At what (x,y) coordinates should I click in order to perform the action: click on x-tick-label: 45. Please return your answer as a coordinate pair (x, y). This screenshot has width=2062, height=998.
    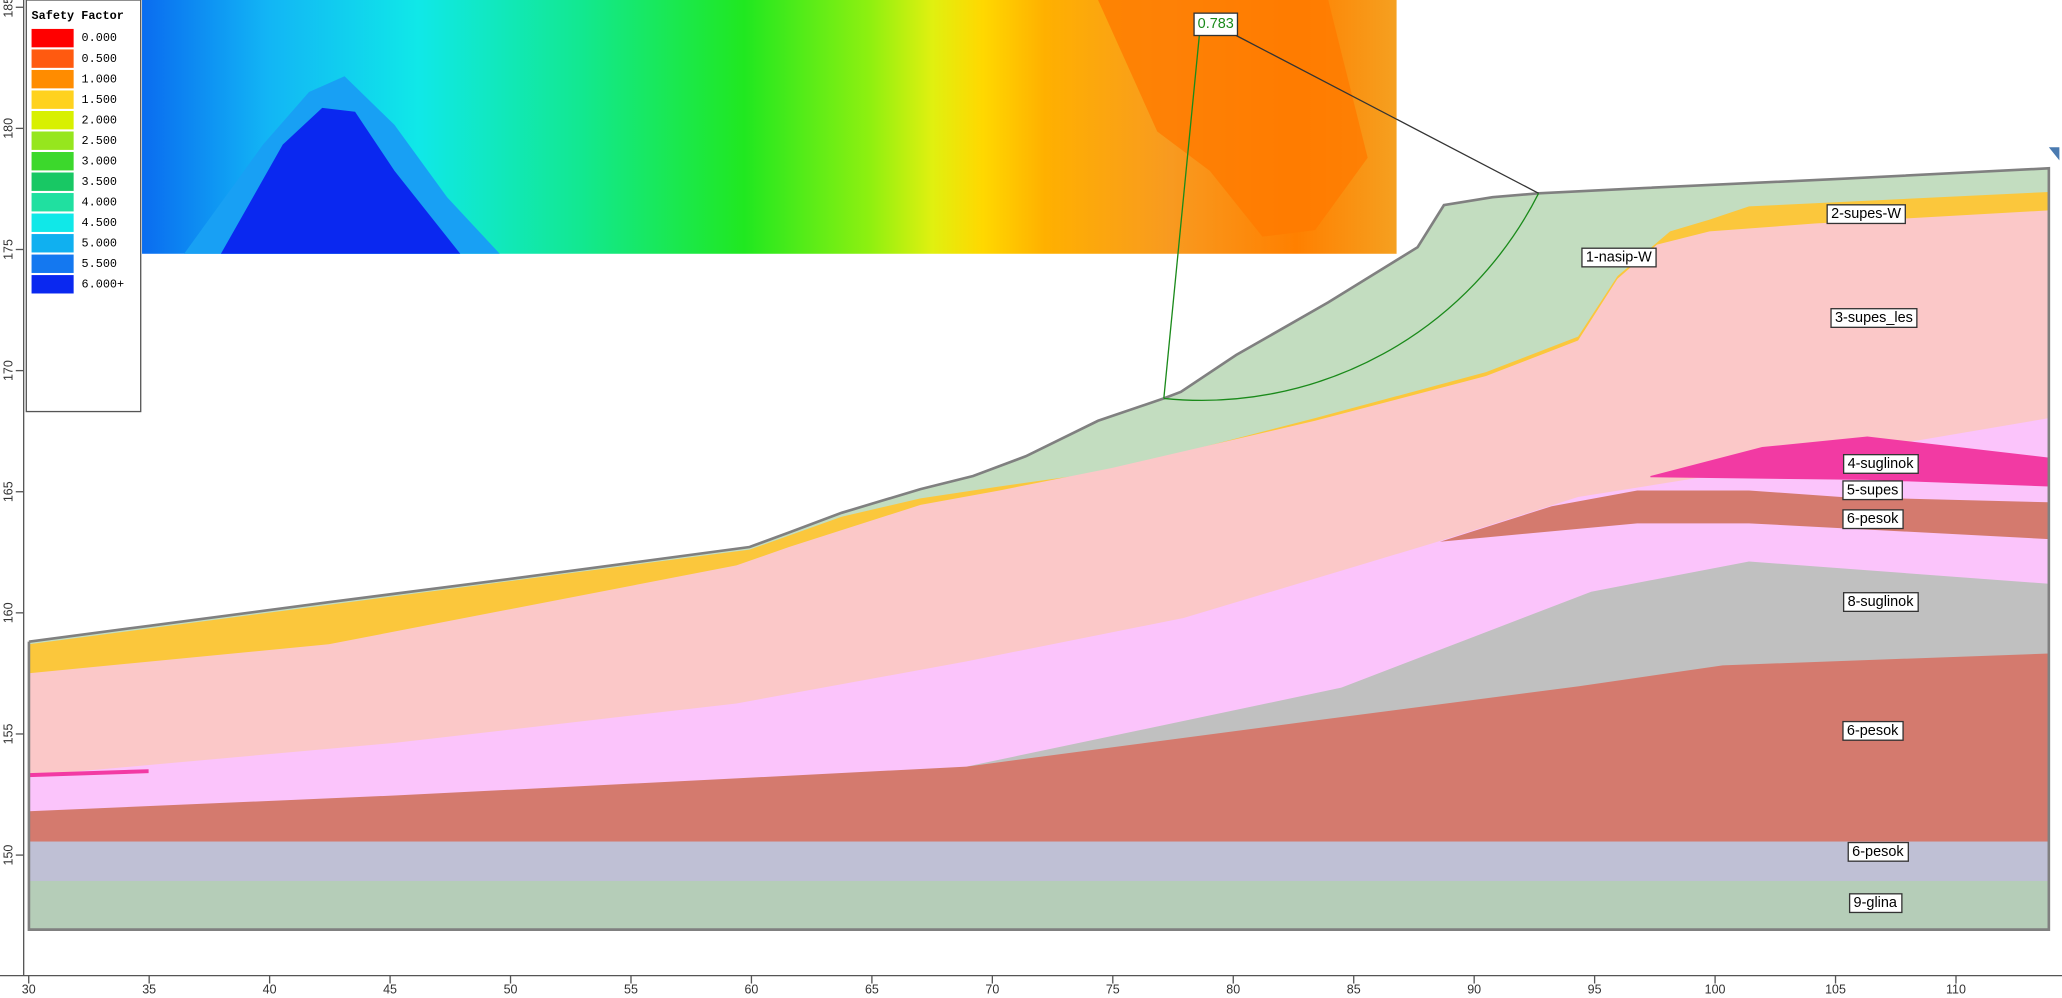
    Looking at the image, I should click on (390, 989).